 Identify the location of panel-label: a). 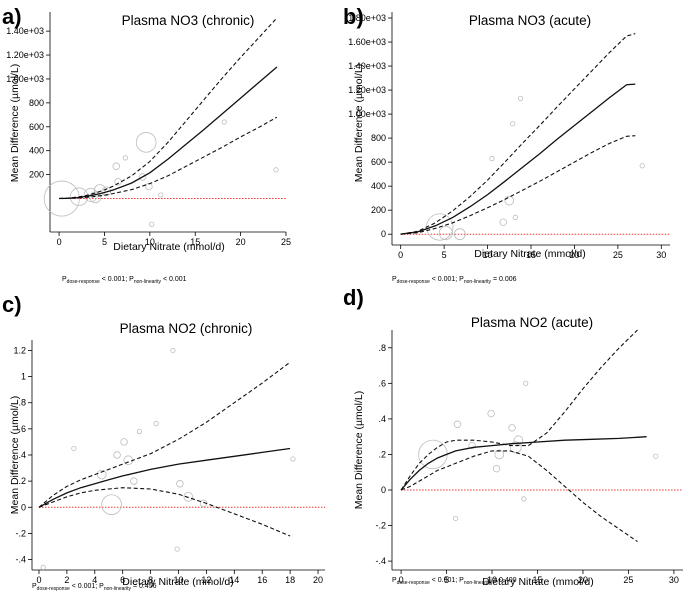
(12, 16).